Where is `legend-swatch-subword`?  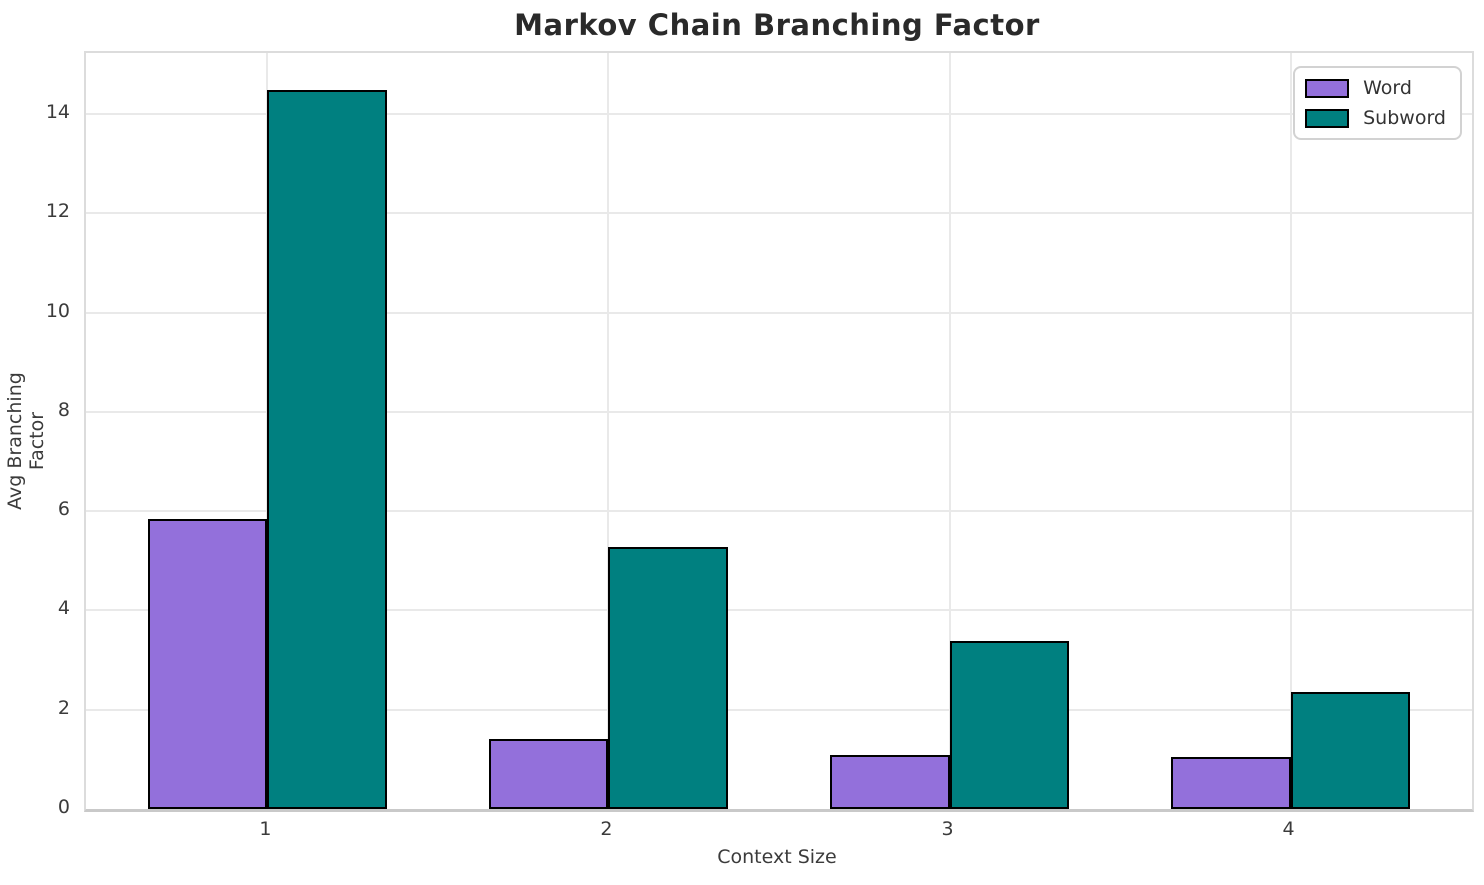 legend-swatch-subword is located at coordinates (1327, 118).